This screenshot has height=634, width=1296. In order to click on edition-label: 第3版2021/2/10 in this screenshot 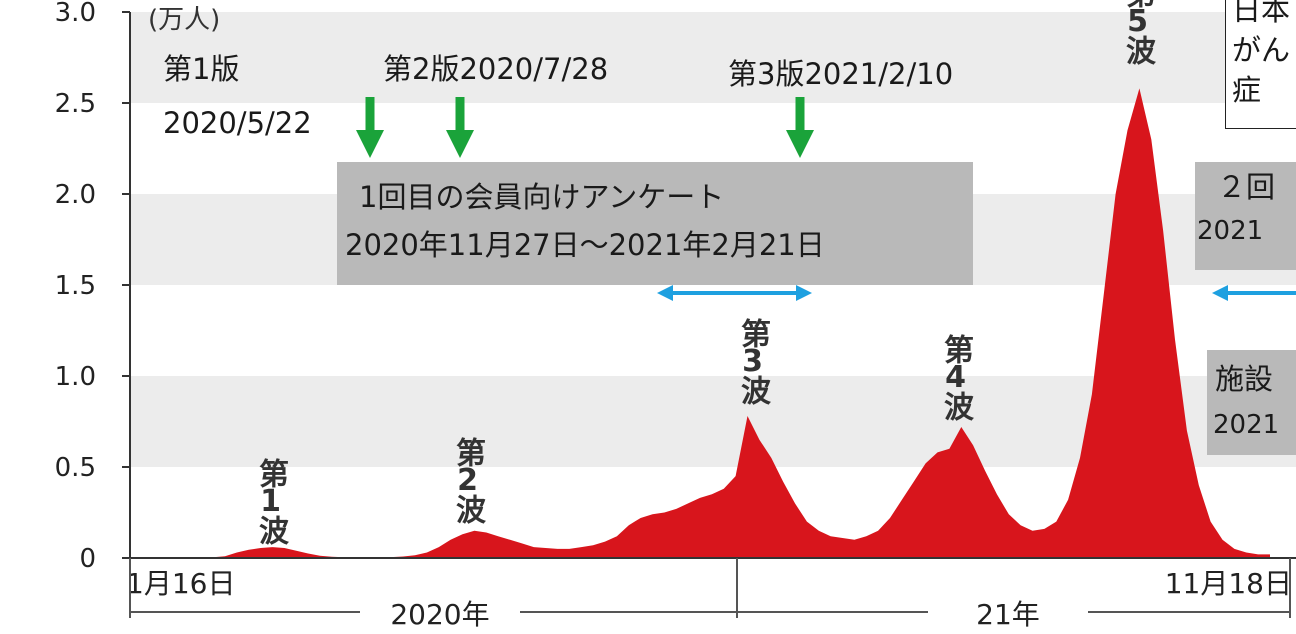, I will do `click(841, 74)`.